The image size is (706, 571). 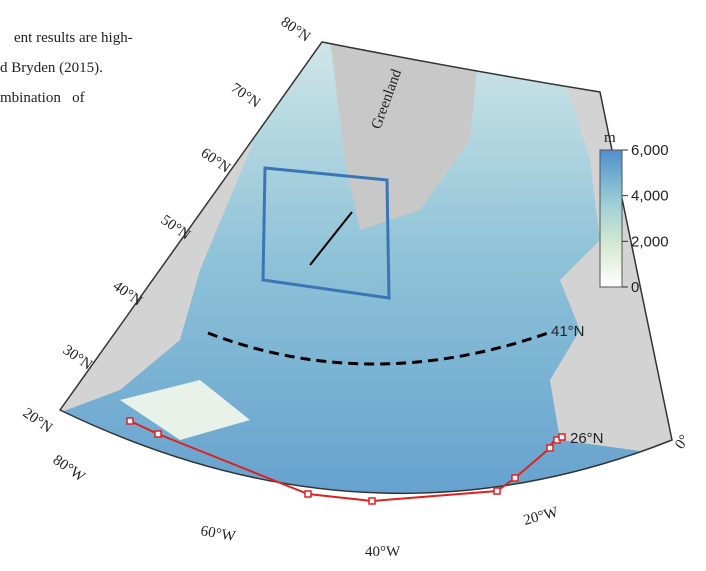 What do you see at coordinates (650, 150) in the screenshot?
I see `colorbar-tick-label: 6,000` at bounding box center [650, 150].